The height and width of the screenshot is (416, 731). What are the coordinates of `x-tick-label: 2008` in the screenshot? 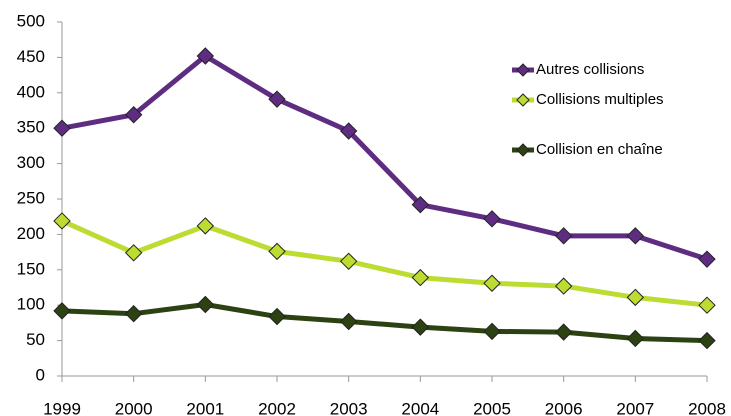 It's located at (707, 407).